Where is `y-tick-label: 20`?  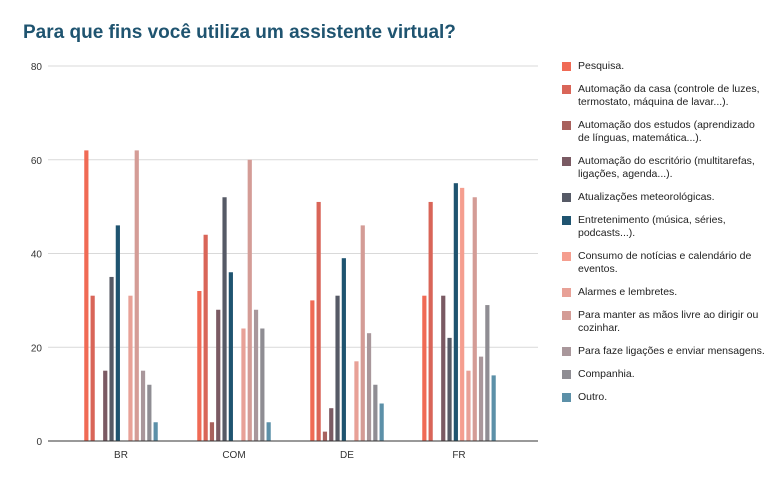 y-tick-label: 20 is located at coordinates (37, 348).